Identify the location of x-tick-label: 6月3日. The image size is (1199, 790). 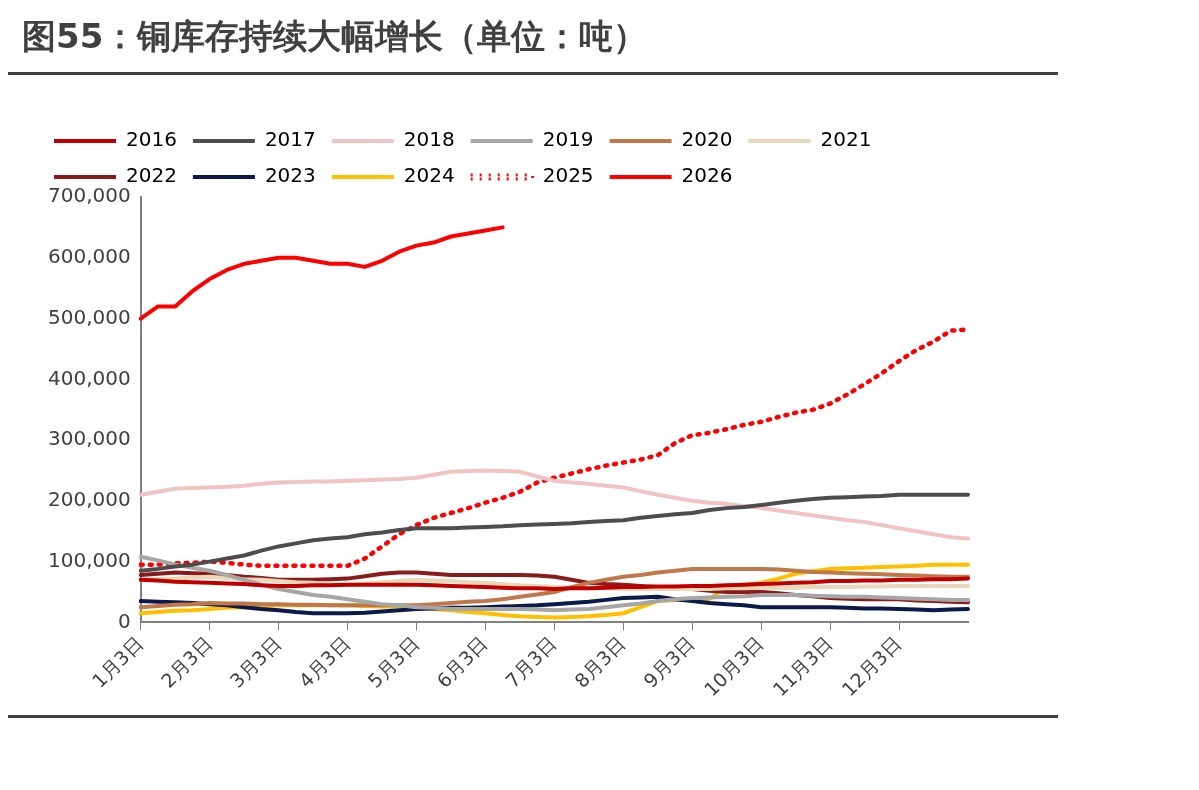
(462, 662).